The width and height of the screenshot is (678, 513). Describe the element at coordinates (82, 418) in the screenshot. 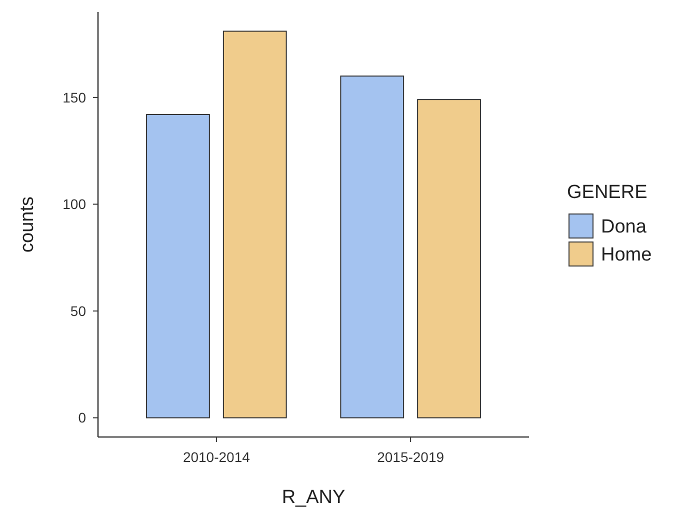

I see `y-tick-label: 0` at that location.